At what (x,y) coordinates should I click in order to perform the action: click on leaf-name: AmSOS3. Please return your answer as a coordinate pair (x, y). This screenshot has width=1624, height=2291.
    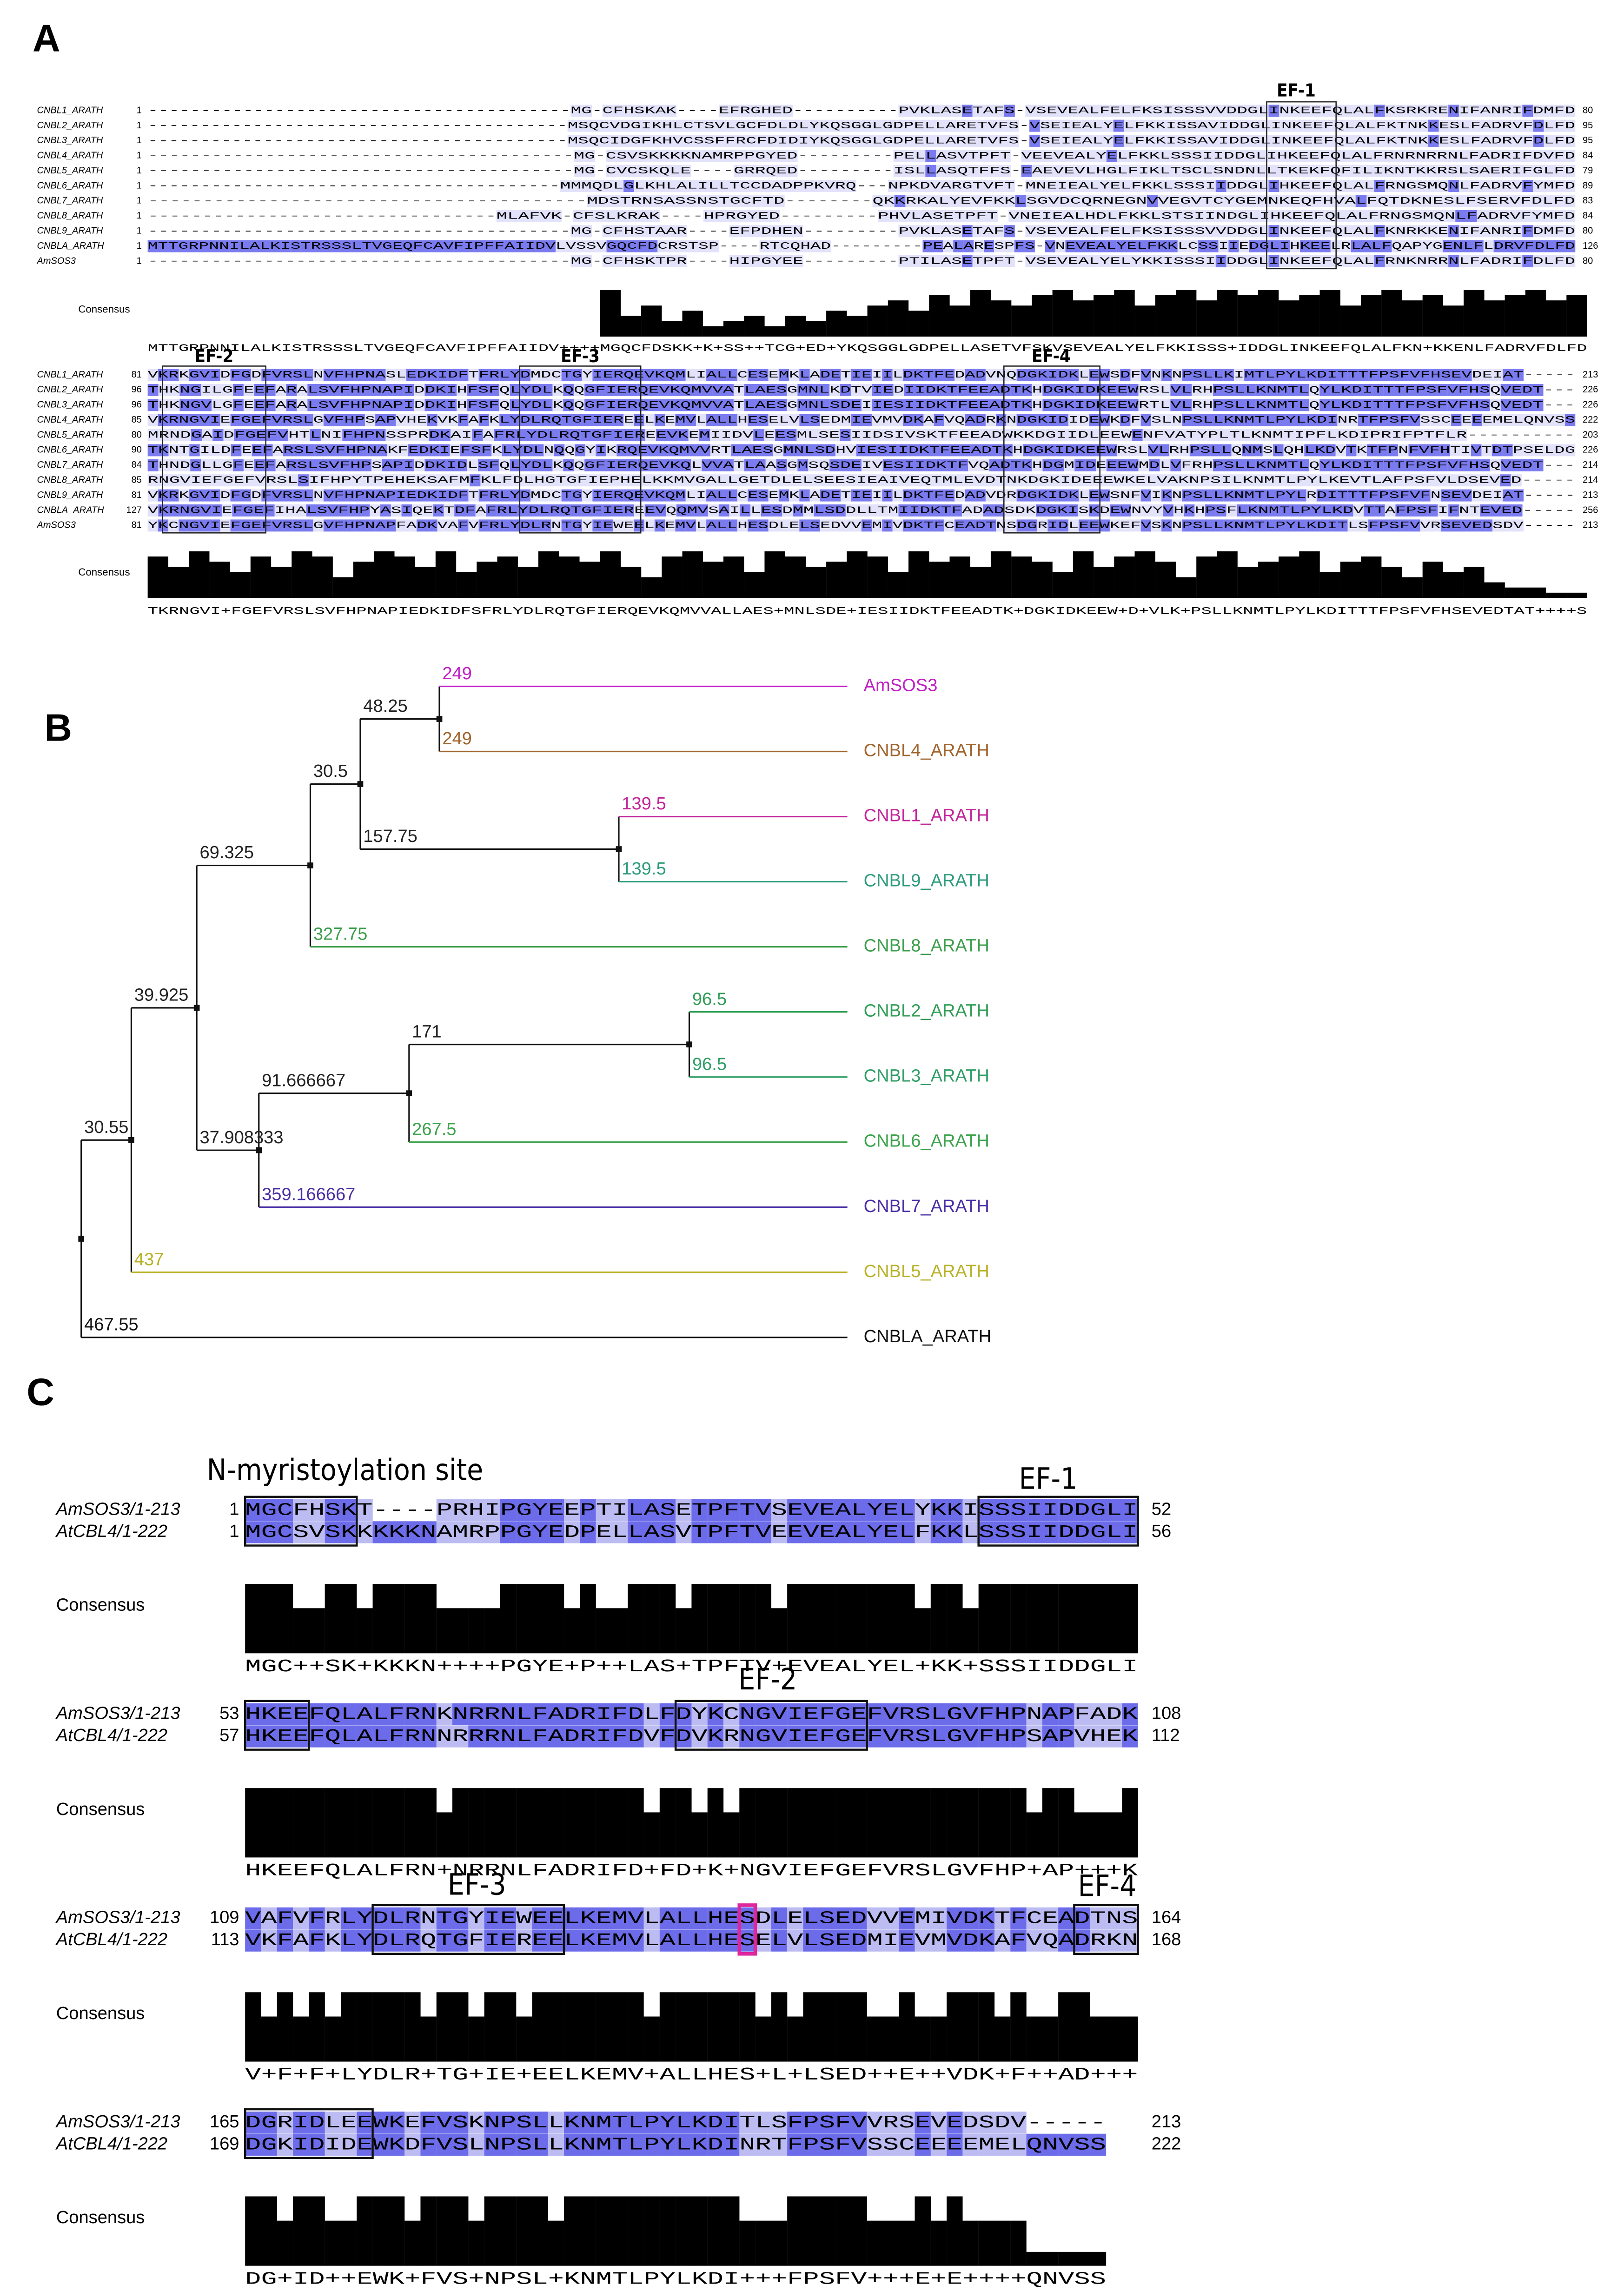
    Looking at the image, I should click on (901, 685).